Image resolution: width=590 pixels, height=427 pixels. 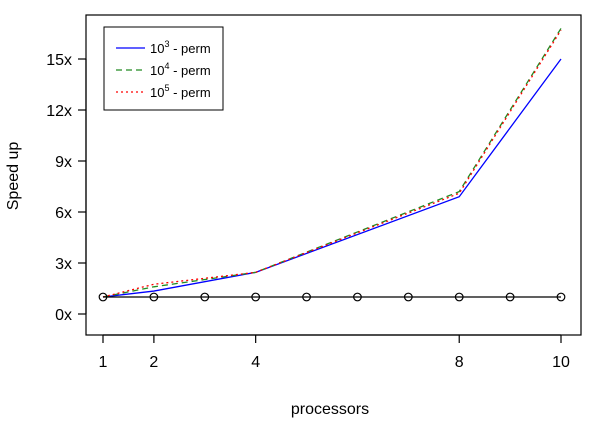 What do you see at coordinates (332, 297) in the screenshot?
I see `baseline-layer` at bounding box center [332, 297].